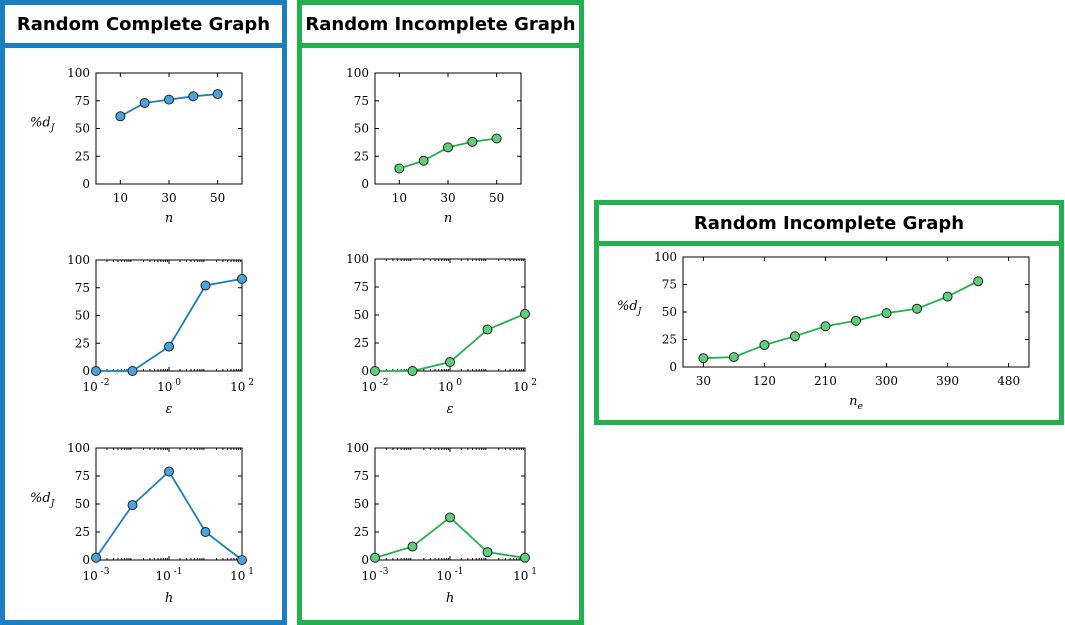  Describe the element at coordinates (143, 24) in the screenshot. I see `complete-graph-title: Random Complete Graph` at that location.